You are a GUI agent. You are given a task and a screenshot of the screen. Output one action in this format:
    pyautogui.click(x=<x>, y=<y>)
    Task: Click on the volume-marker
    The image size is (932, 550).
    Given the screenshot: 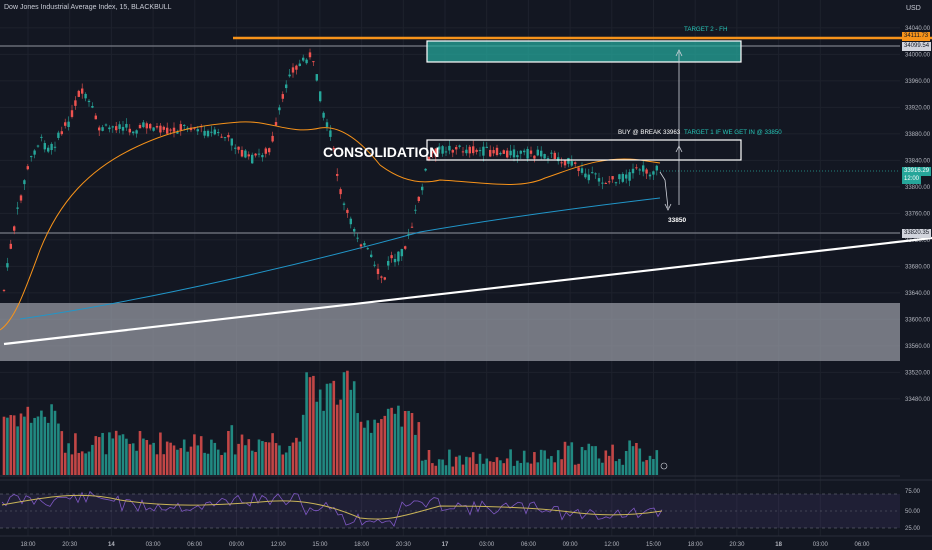 What is the action you would take?
    pyautogui.click(x=664, y=466)
    